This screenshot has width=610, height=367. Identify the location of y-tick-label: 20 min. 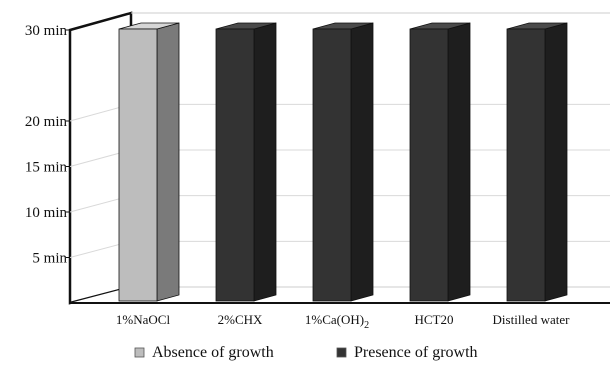
(46, 122).